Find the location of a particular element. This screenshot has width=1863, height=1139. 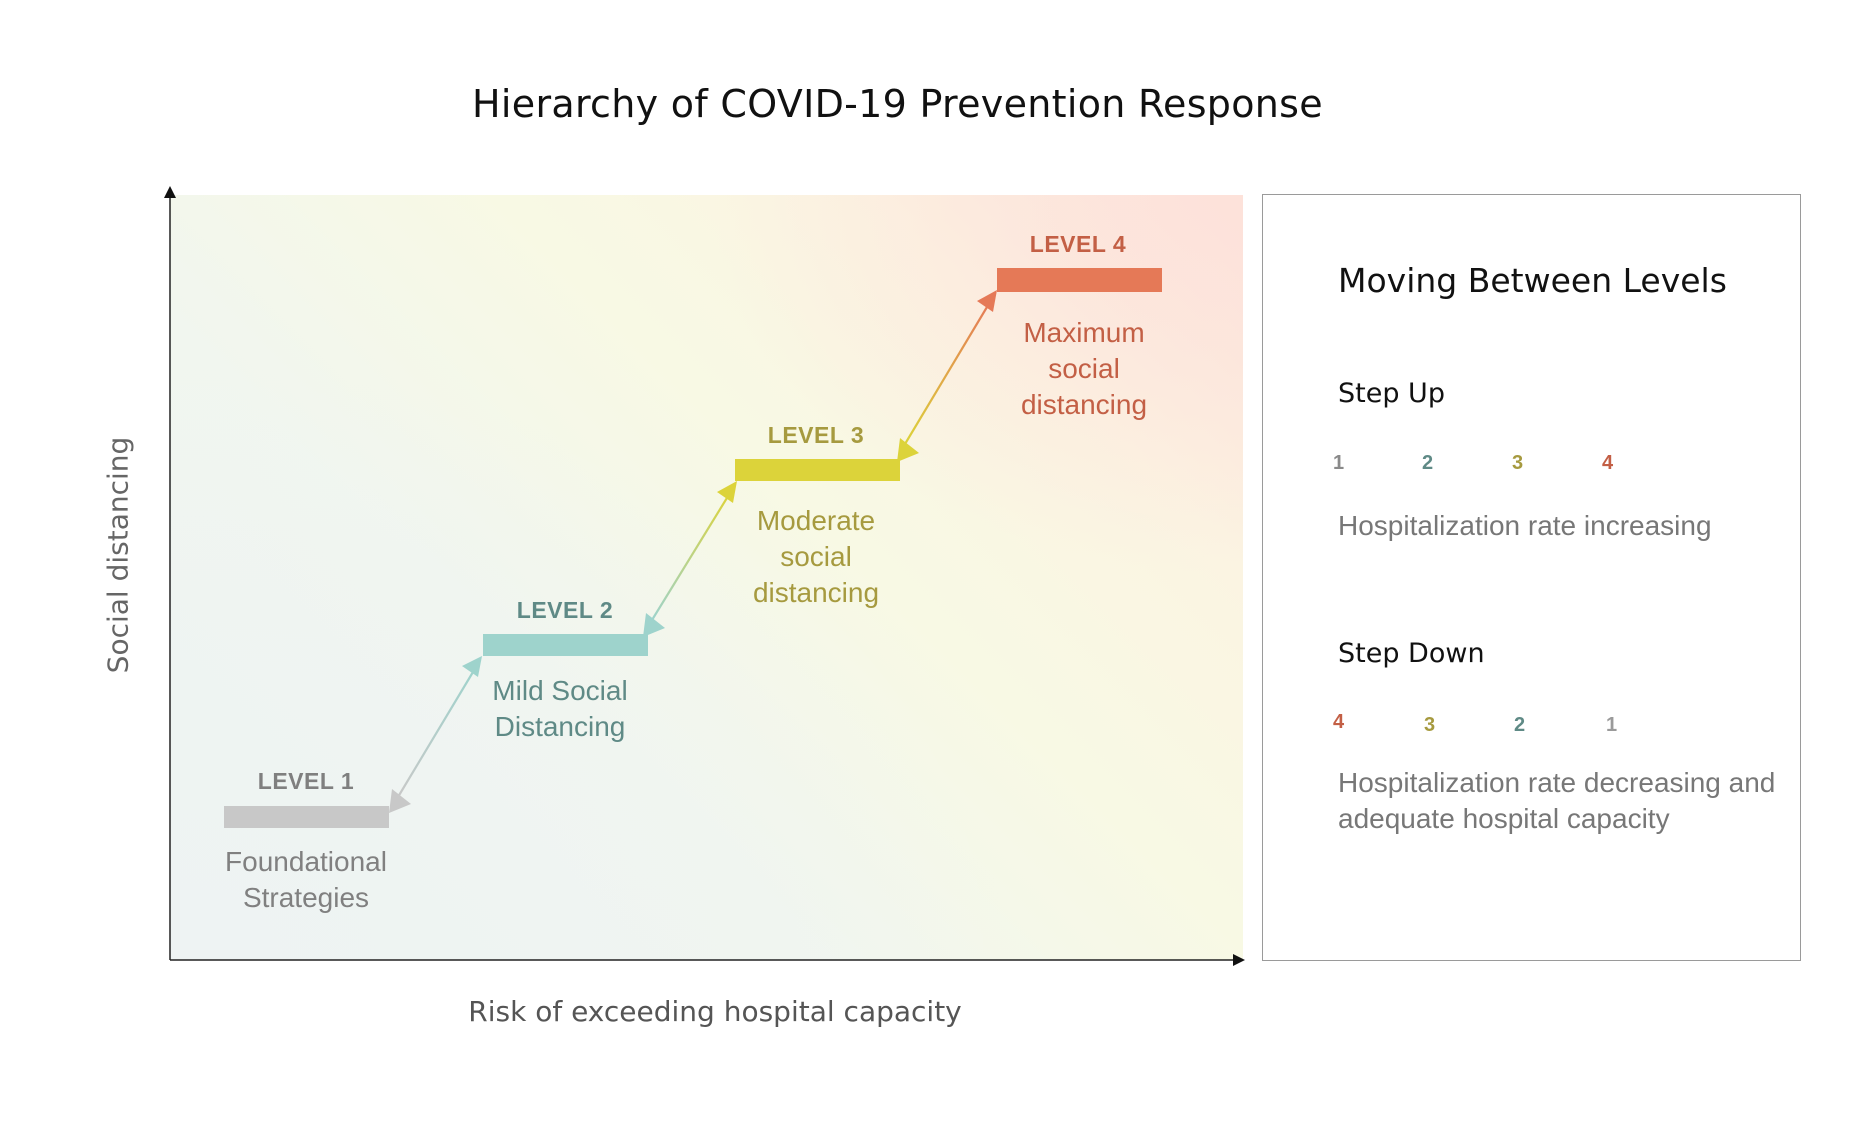

step-up-number-1: 1 is located at coordinates (1339, 463).